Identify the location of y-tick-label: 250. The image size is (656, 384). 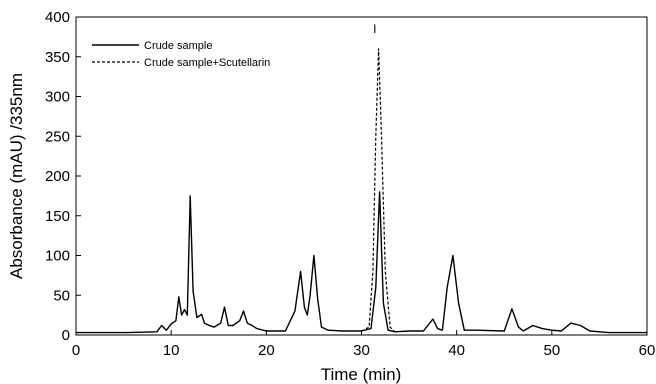
(57, 136).